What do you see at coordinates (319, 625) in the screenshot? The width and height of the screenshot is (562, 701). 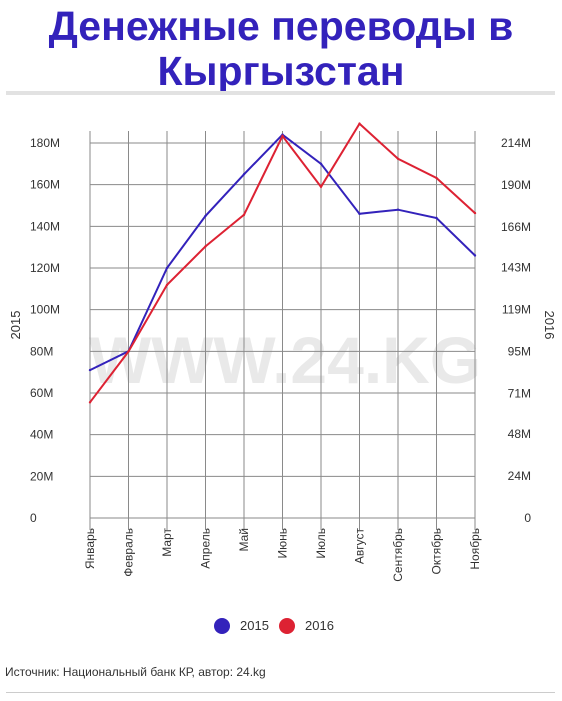 I see `legend-label-2016: 2016` at bounding box center [319, 625].